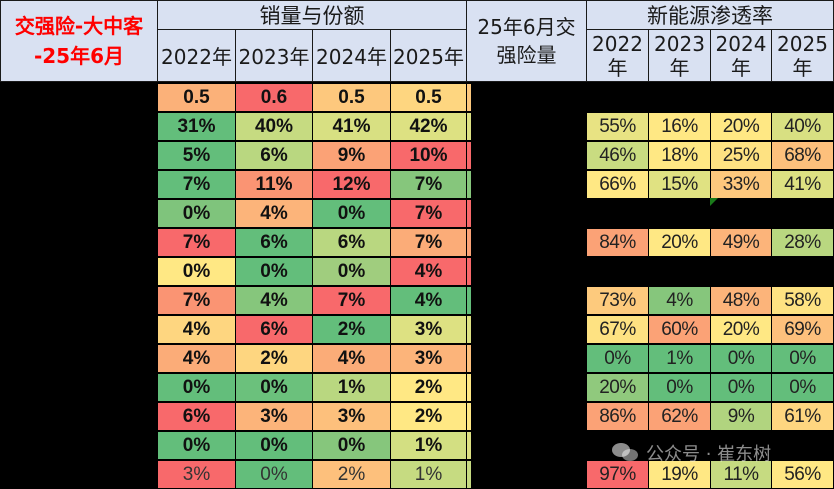 The image size is (834, 489). Describe the element at coordinates (679, 126) in the screenshot. I see `nev-cell: 16%` at that location.